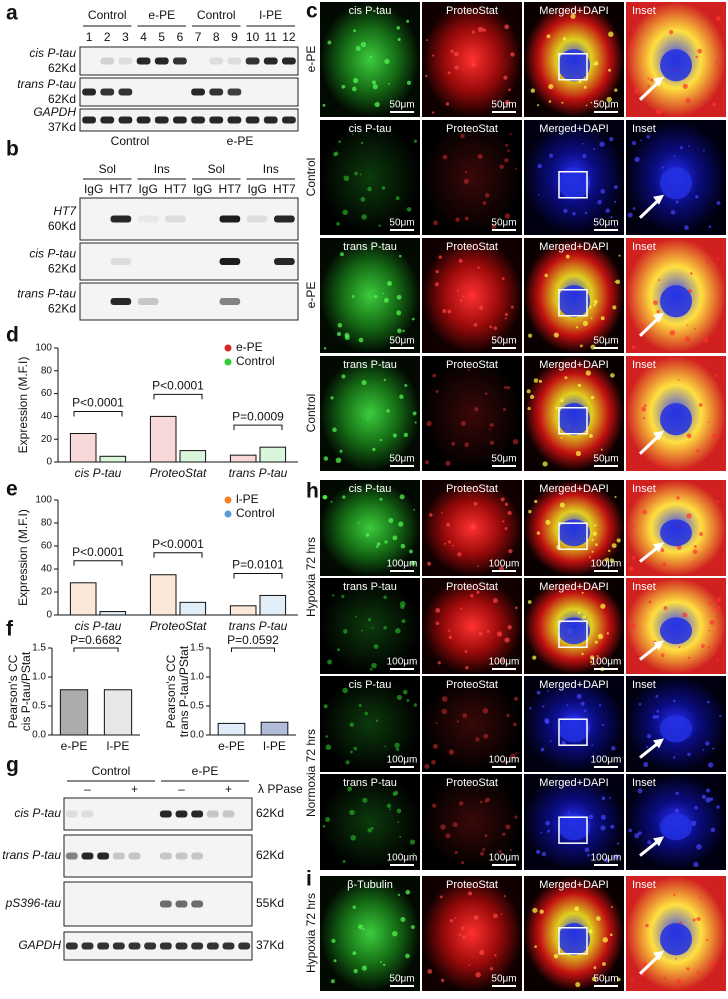  I want to click on lane-label: IgG, so click(256, 189).